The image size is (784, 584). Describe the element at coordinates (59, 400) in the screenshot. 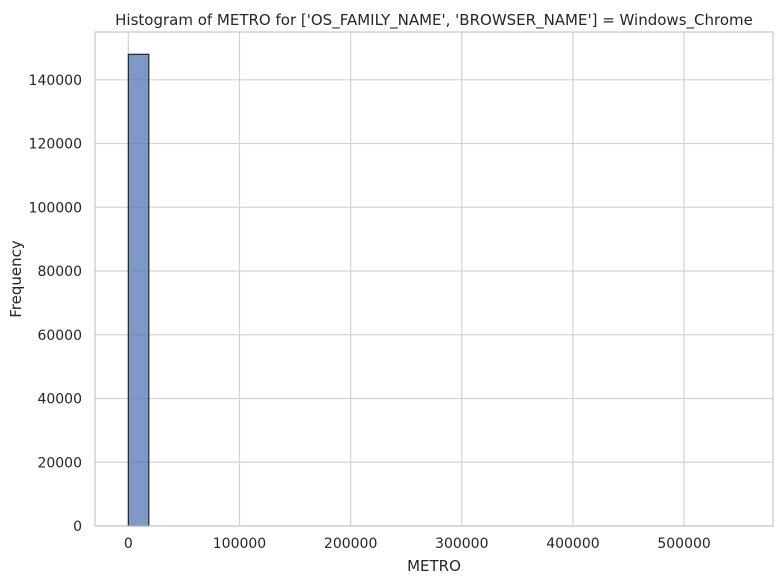

I see `y-tick-label: 40000` at that location.